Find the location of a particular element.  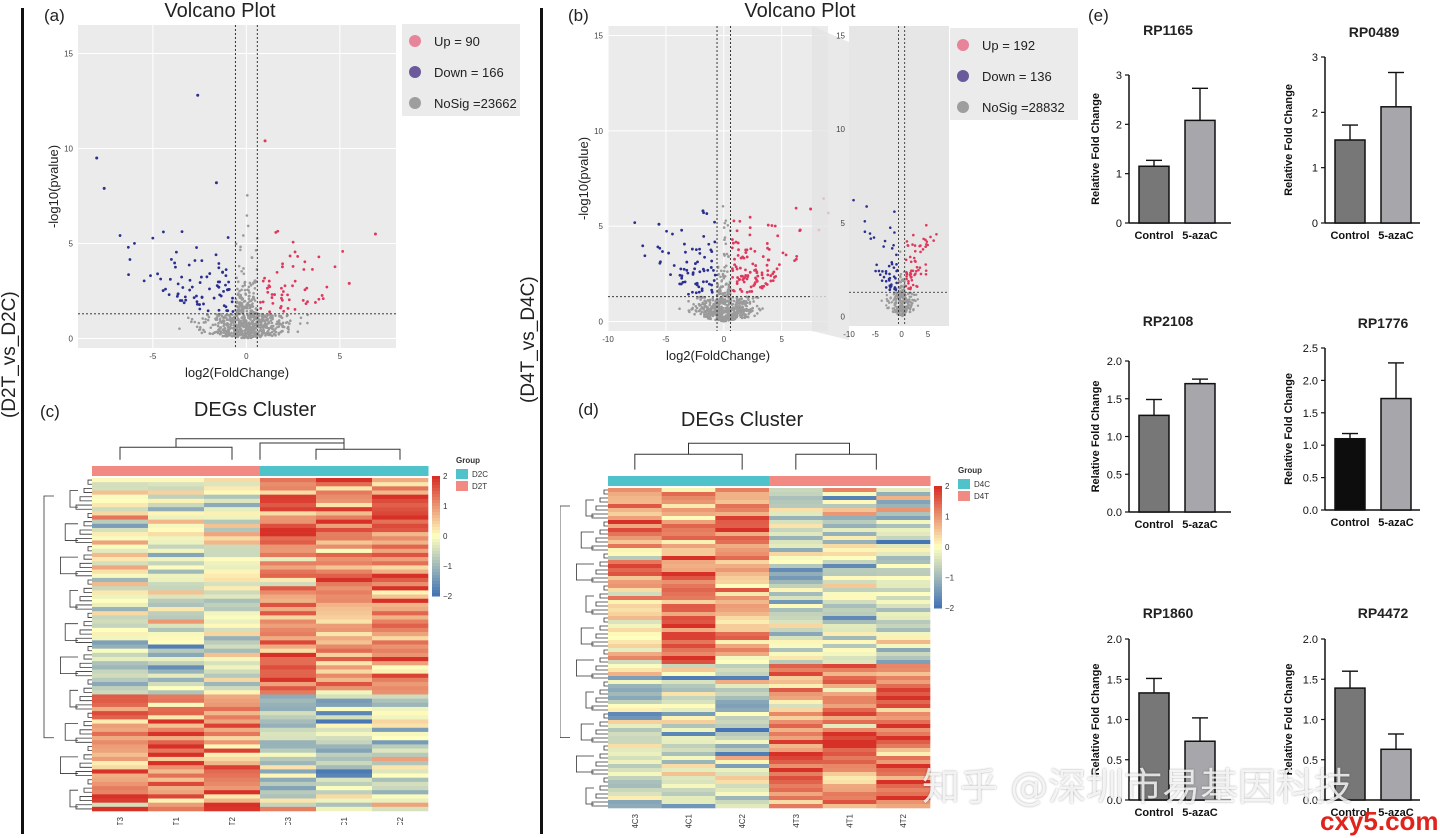

y-axis-label: Relative Fold Change is located at coordinates (1289, 720).